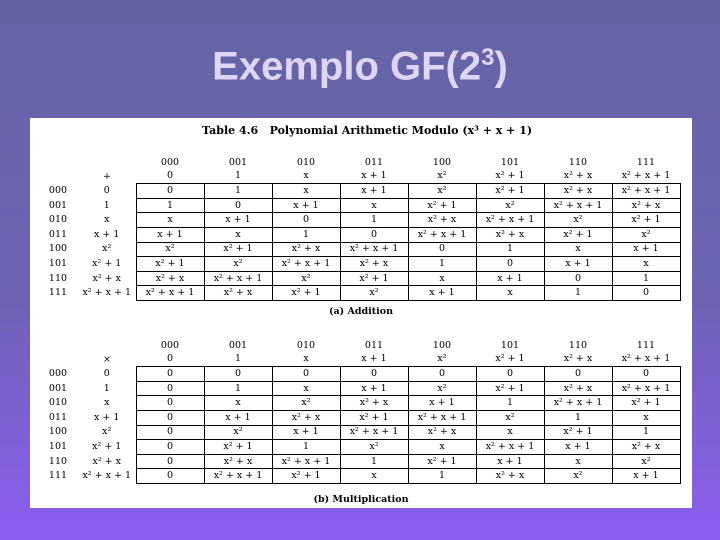 This screenshot has height=540, width=720. Describe the element at coordinates (107, 461) in the screenshot. I see `row-poly: x² + x` at that location.